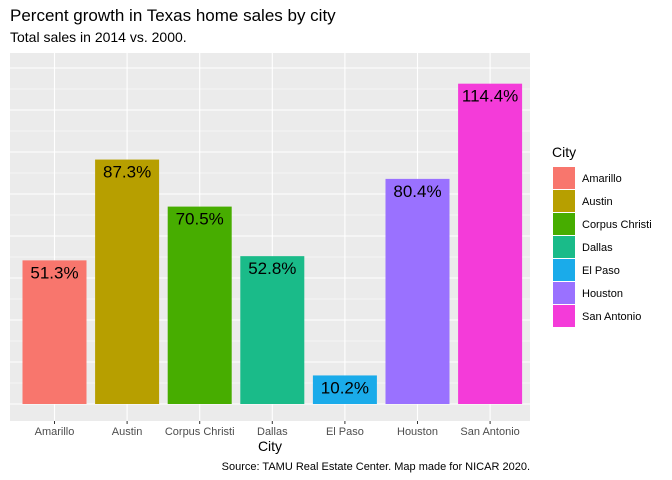  What do you see at coordinates (127, 172) in the screenshot?
I see `data-label: 87.3%` at bounding box center [127, 172].